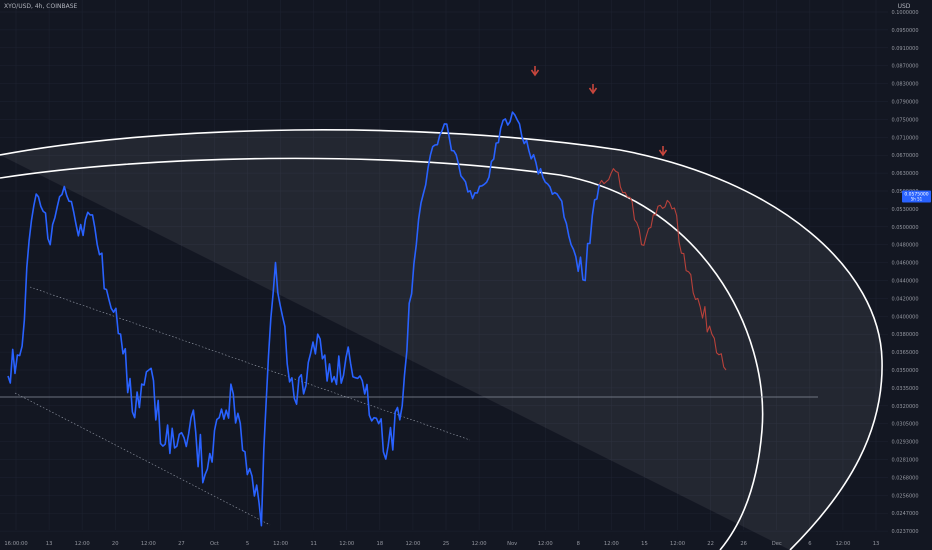  What do you see at coordinates (677, 544) in the screenshot?
I see `x-tick-label-20: 12:00` at bounding box center [677, 544].